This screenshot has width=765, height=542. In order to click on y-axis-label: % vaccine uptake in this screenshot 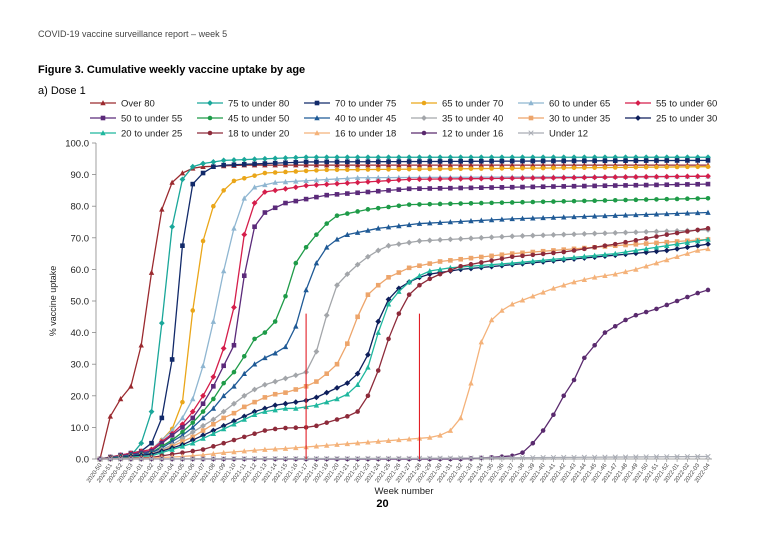, I will do `click(53, 301)`.